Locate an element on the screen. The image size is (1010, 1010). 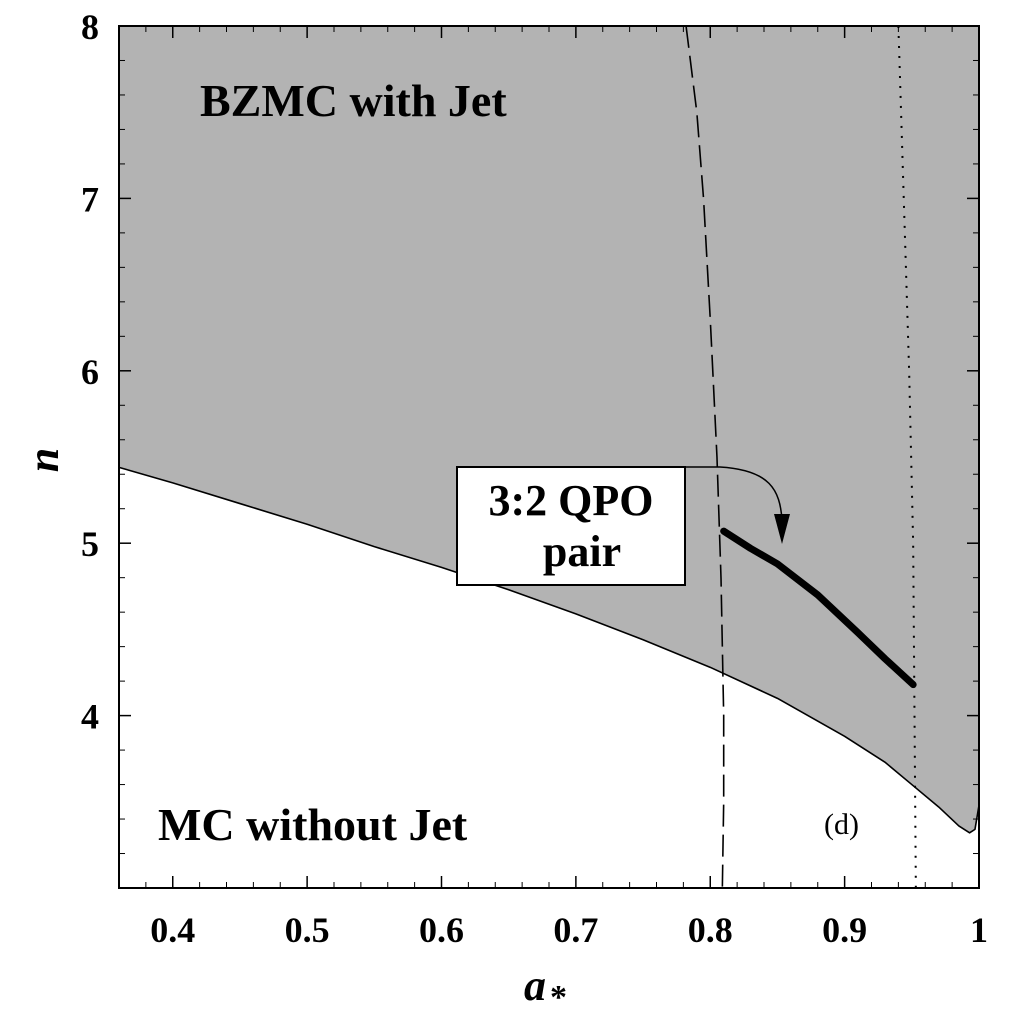
x-tick-label: 0.8 is located at coordinates (710, 930).